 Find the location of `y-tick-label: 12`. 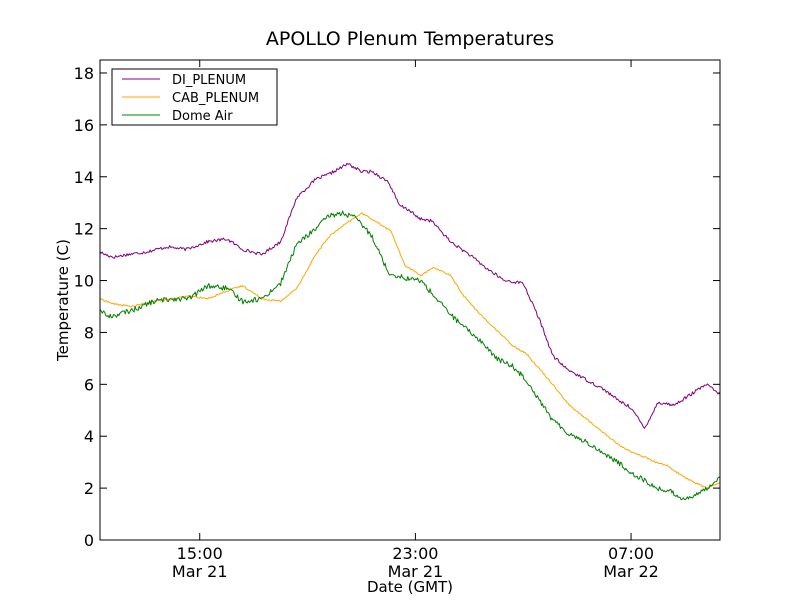

y-tick-label: 12 is located at coordinates (84, 229).